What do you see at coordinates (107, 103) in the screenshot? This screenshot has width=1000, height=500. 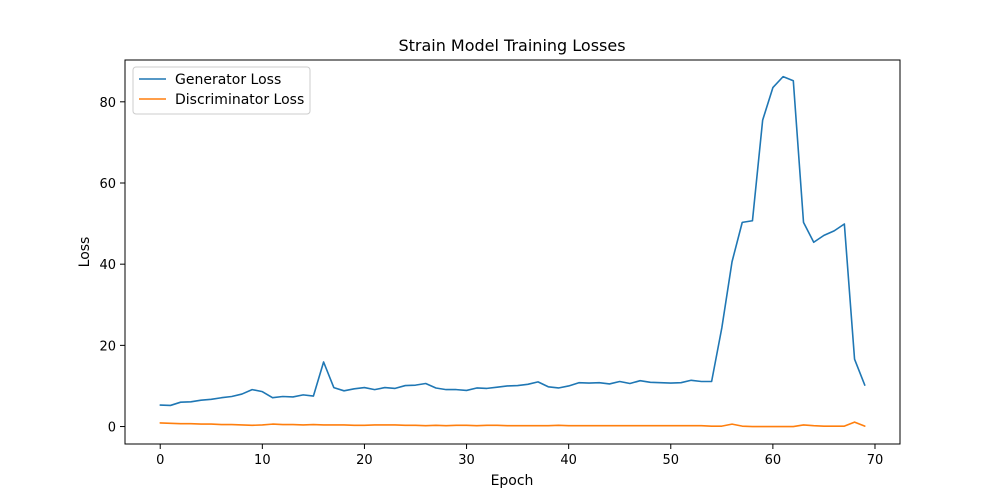 I see `y-tick-label: 80` at bounding box center [107, 103].